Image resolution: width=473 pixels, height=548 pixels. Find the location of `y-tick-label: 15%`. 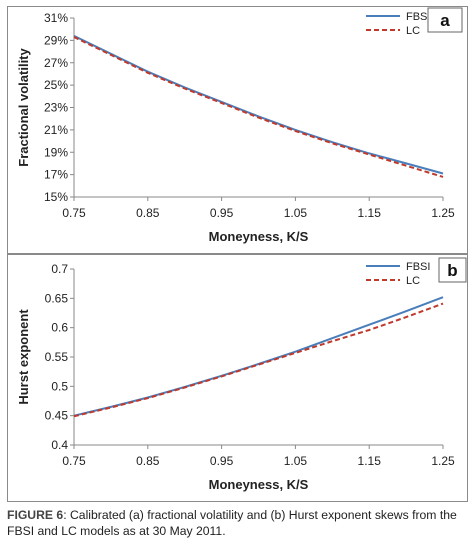

y-tick-label: 15% is located at coordinates (56, 197).